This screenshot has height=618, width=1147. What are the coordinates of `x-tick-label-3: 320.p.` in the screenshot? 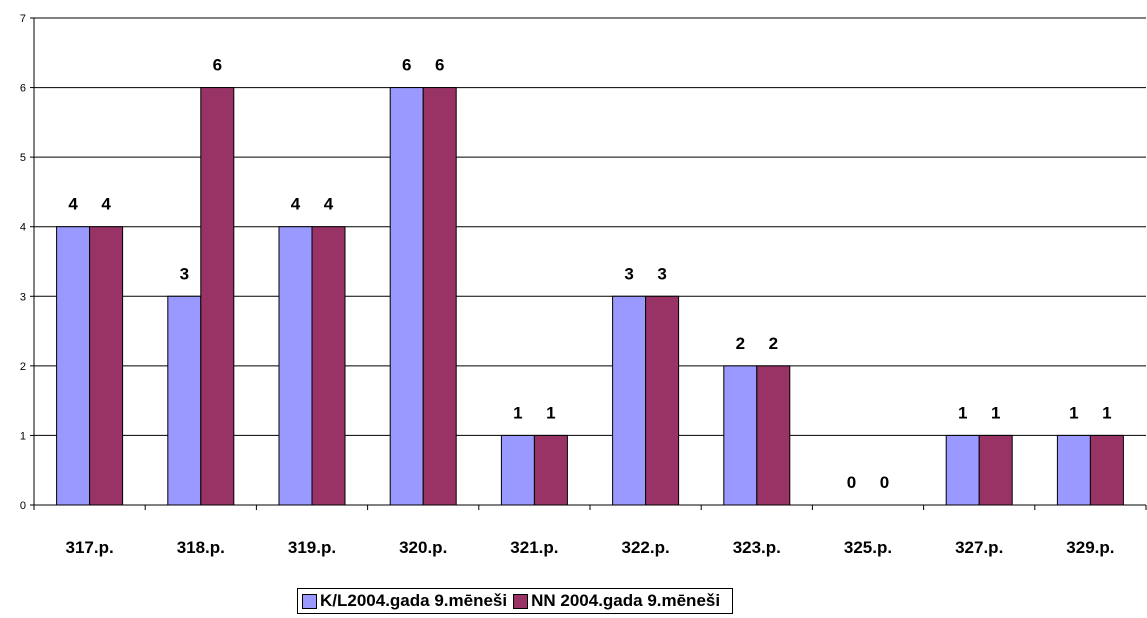 It's located at (423, 547).